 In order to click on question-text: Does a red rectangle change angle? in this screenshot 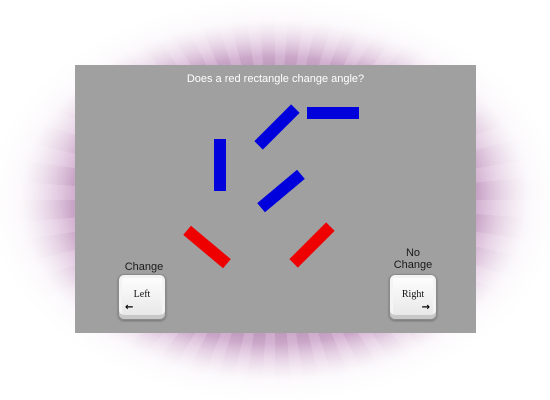, I will do `click(275, 79)`.